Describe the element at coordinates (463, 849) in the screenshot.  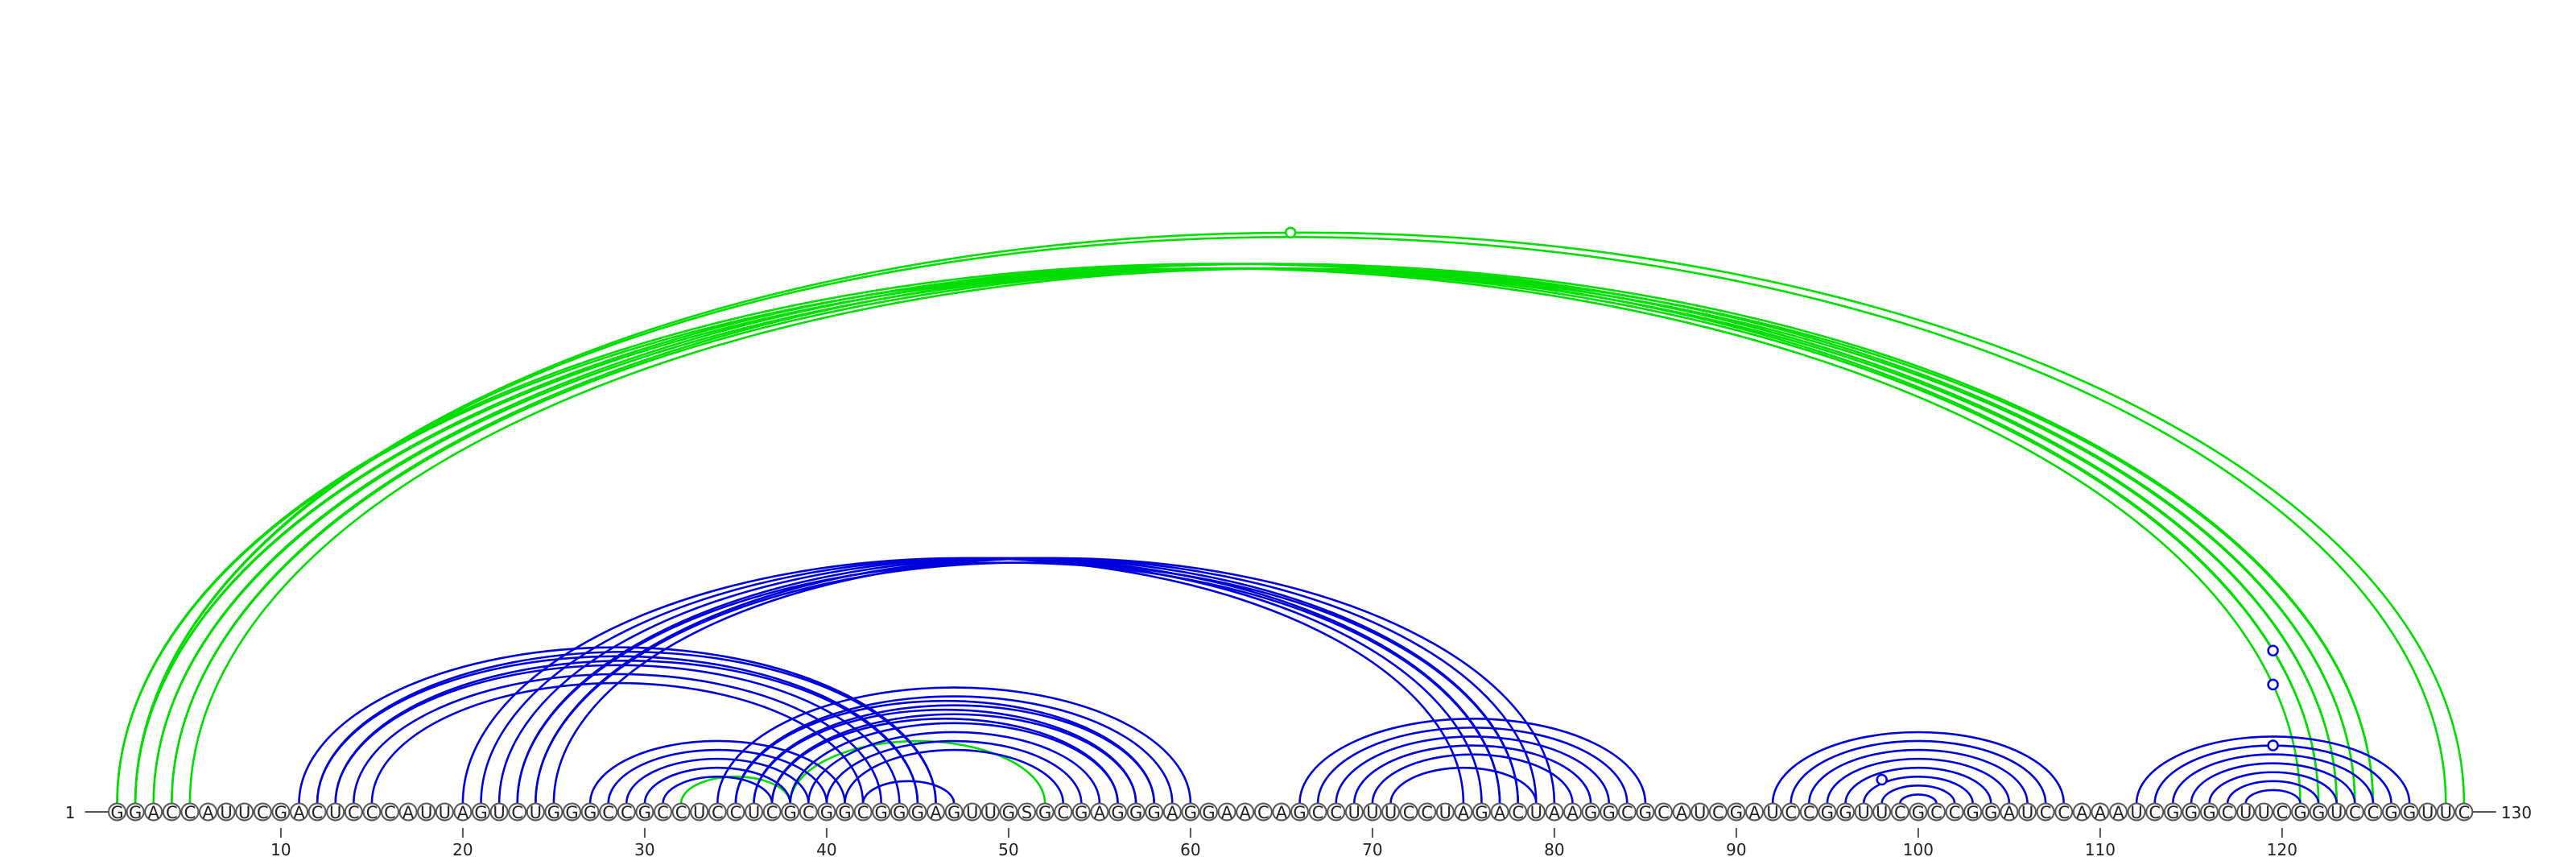
I see `tick-label-20: 20` at that location.